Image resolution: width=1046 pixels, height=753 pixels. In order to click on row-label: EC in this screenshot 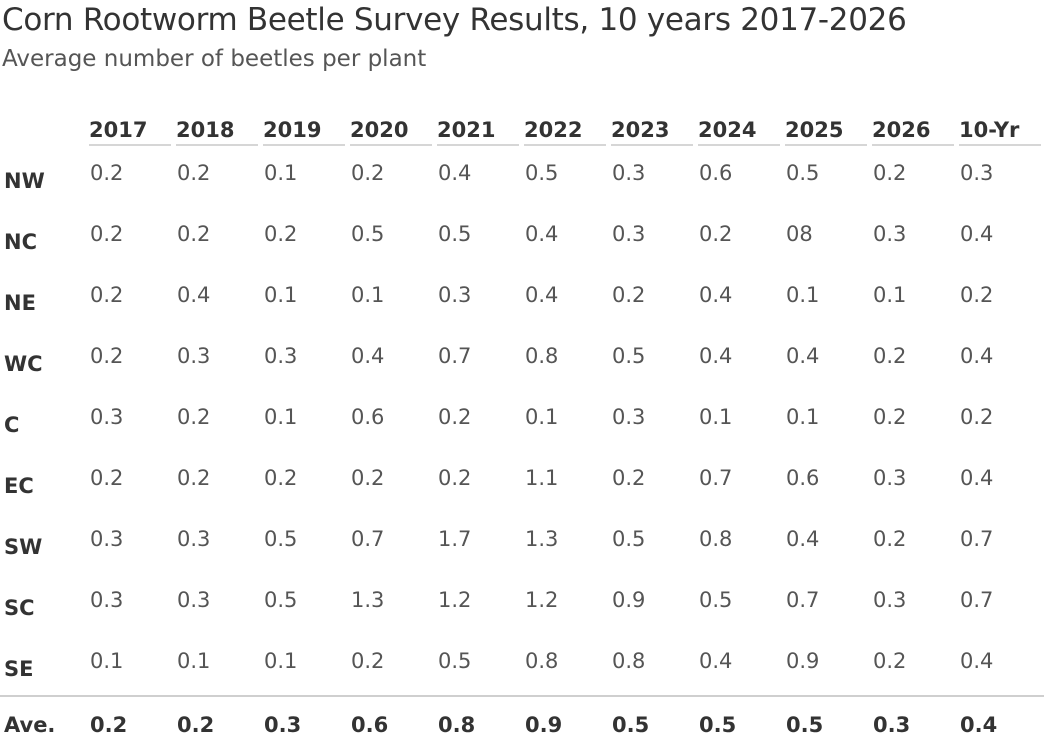, I will do `click(19, 485)`.